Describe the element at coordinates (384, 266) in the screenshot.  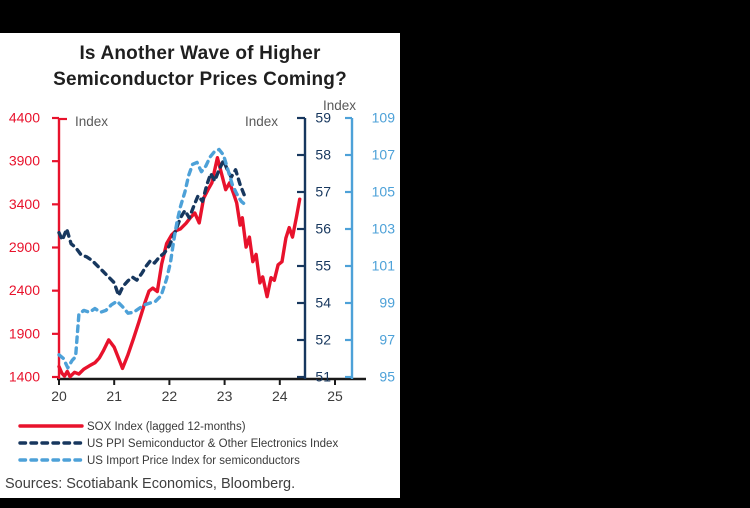
I see `right_outer-axis-tick-label: 101` at that location.